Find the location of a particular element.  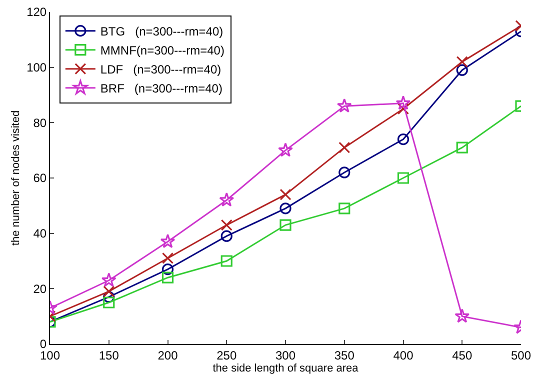

legend-label: LDF (n=300---rm=40) is located at coordinates (161, 69).